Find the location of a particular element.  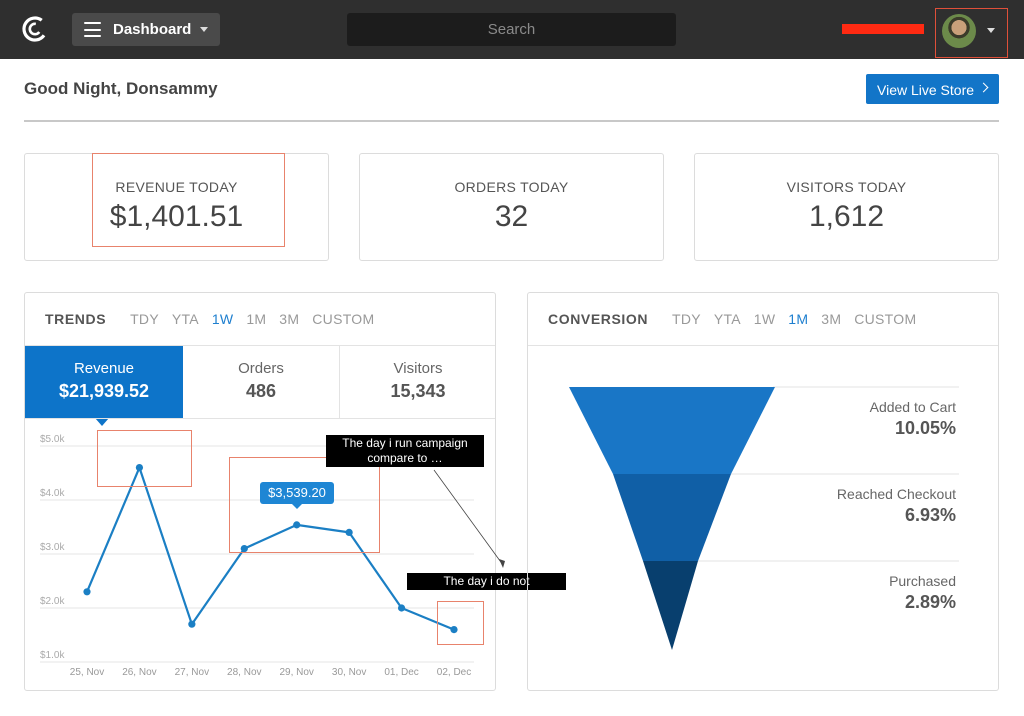

metric-label: Visitors is located at coordinates (418, 368).